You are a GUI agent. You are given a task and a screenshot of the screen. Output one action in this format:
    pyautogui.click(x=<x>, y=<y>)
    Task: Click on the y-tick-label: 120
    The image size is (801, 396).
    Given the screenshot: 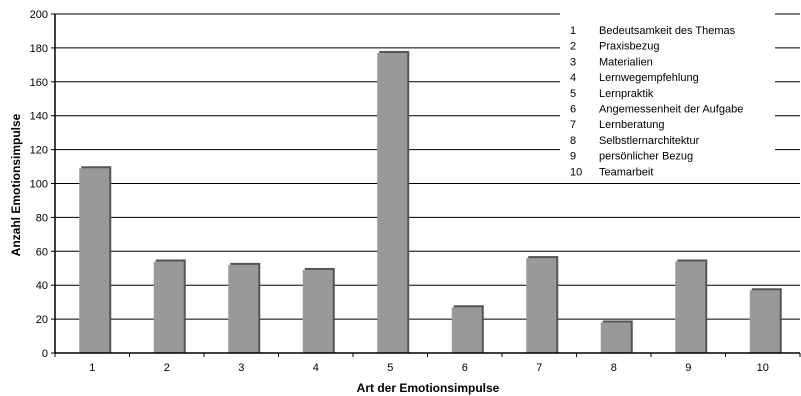 What is the action you would take?
    pyautogui.click(x=39, y=151)
    